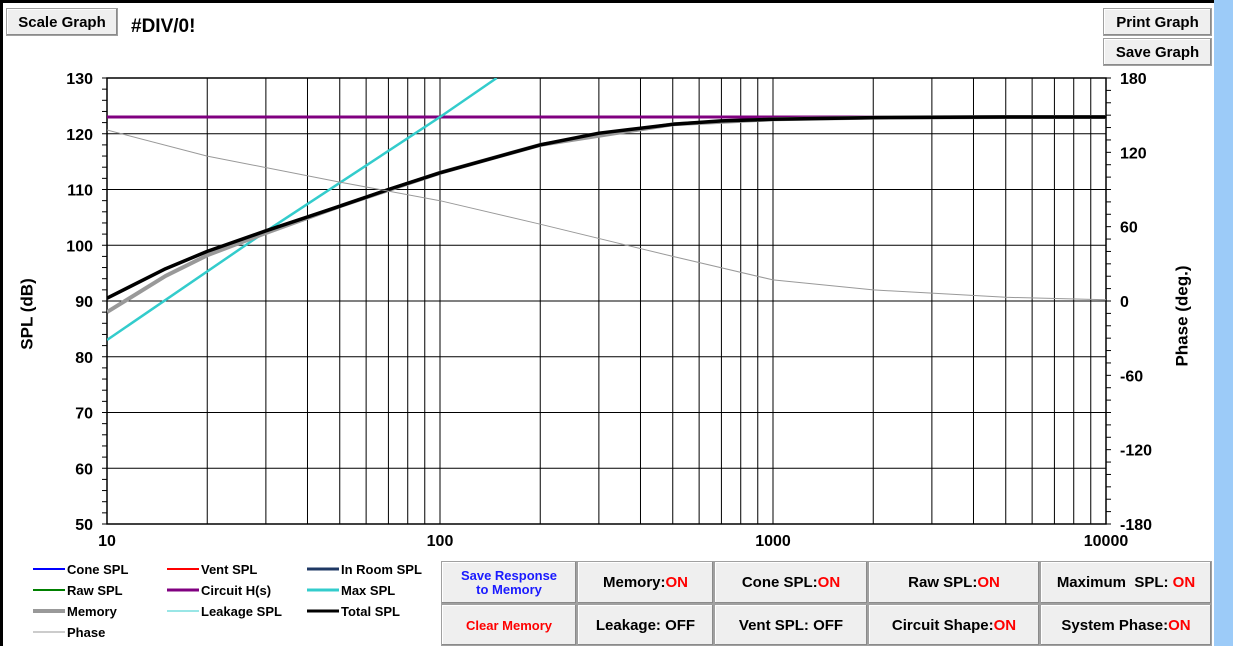 This screenshot has width=1233, height=646. I want to click on legend-label: Cone SPL, so click(97, 569).